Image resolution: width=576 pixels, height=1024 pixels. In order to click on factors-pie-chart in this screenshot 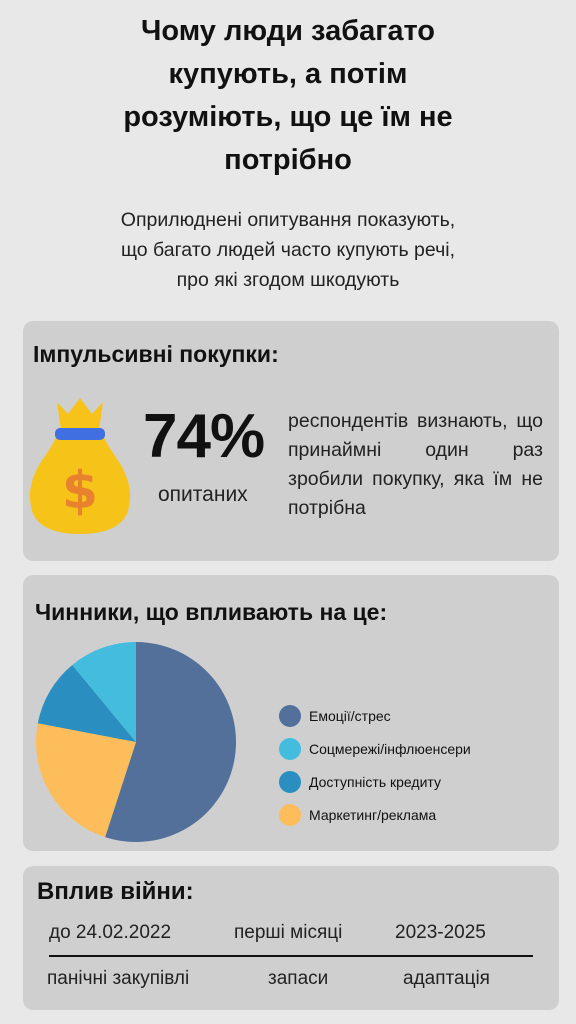, I will do `click(136, 742)`.